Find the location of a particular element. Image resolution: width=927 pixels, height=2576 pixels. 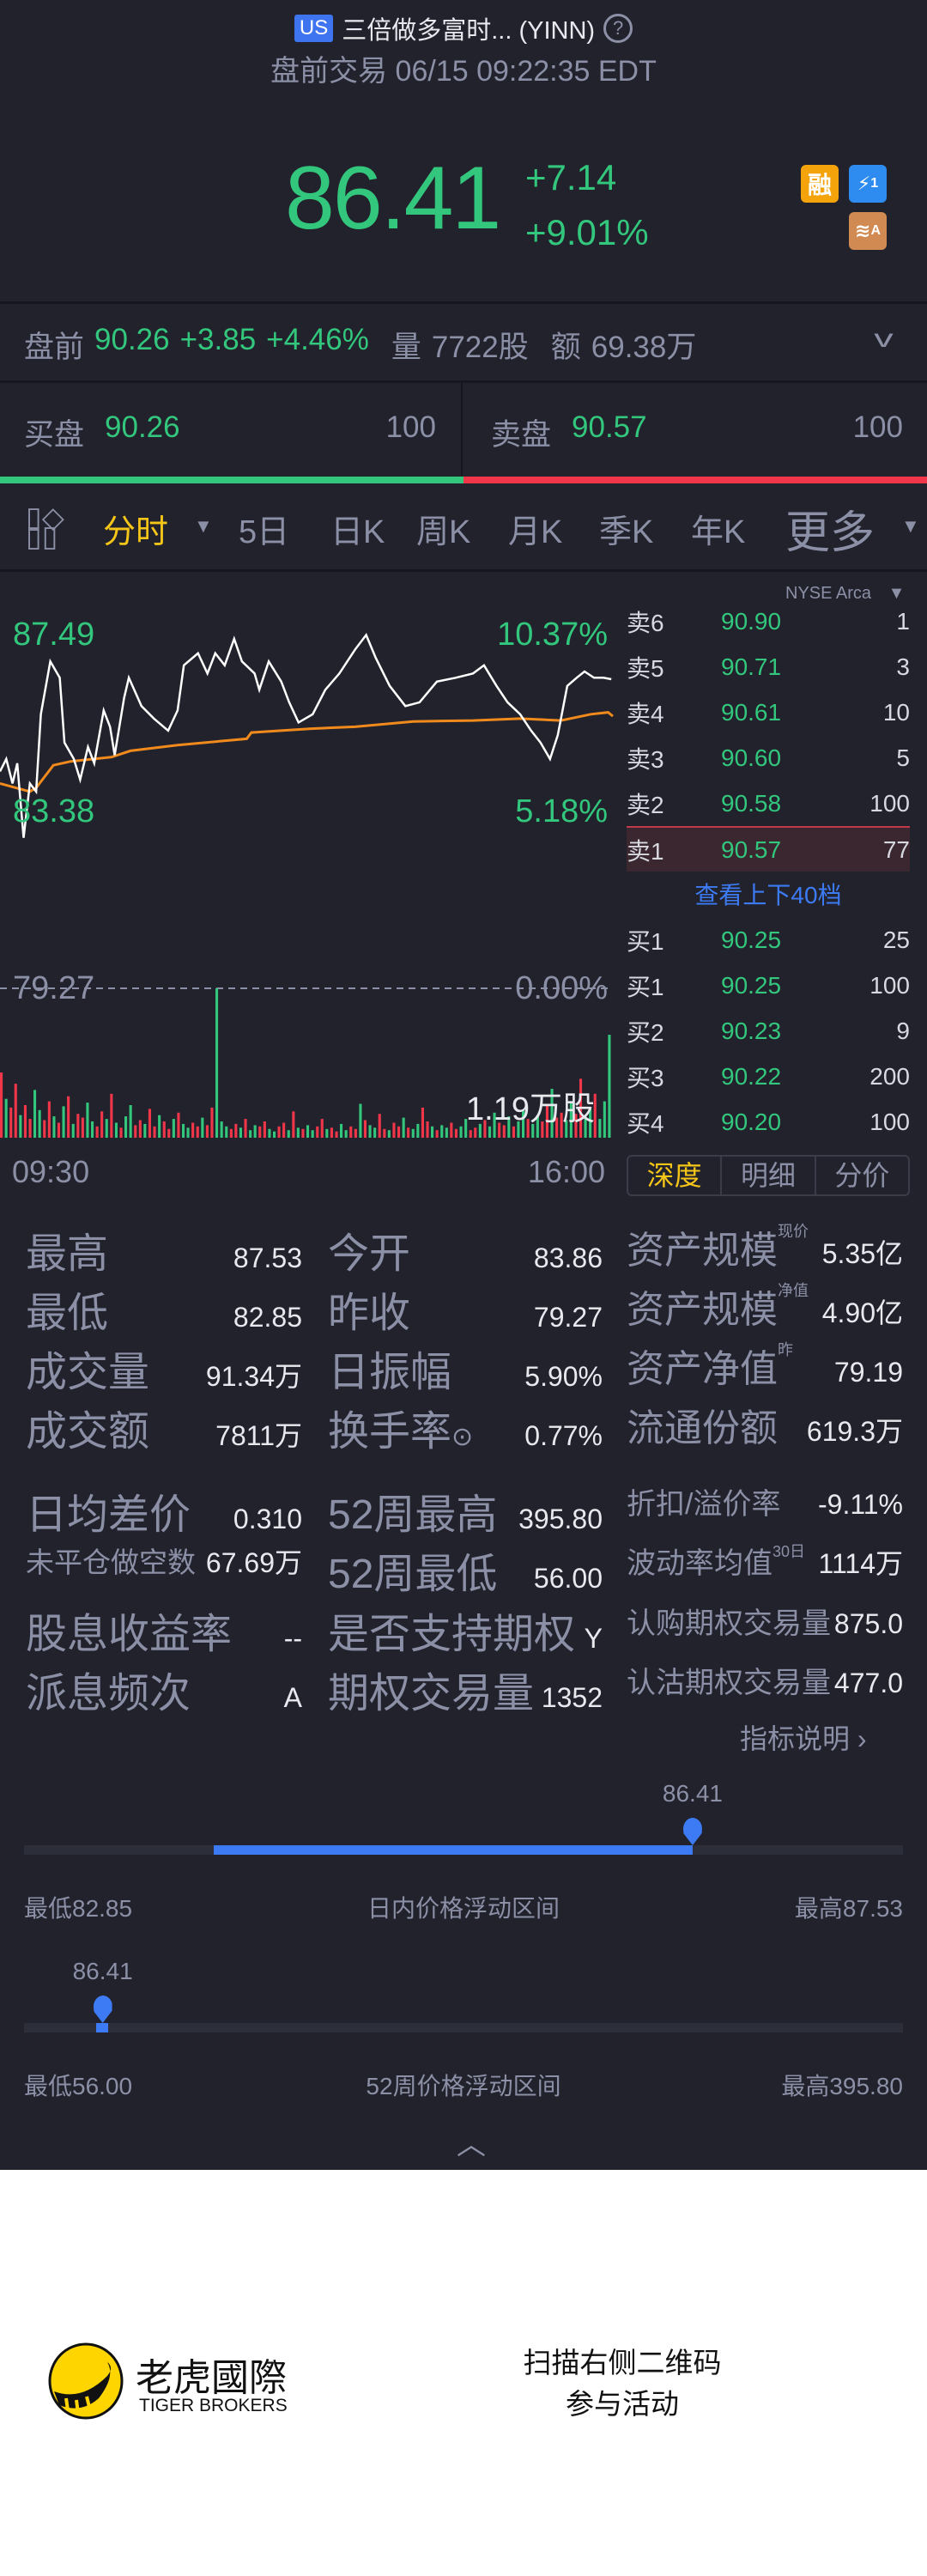

stat-label: 未平仓做空数 is located at coordinates (111, 1561).